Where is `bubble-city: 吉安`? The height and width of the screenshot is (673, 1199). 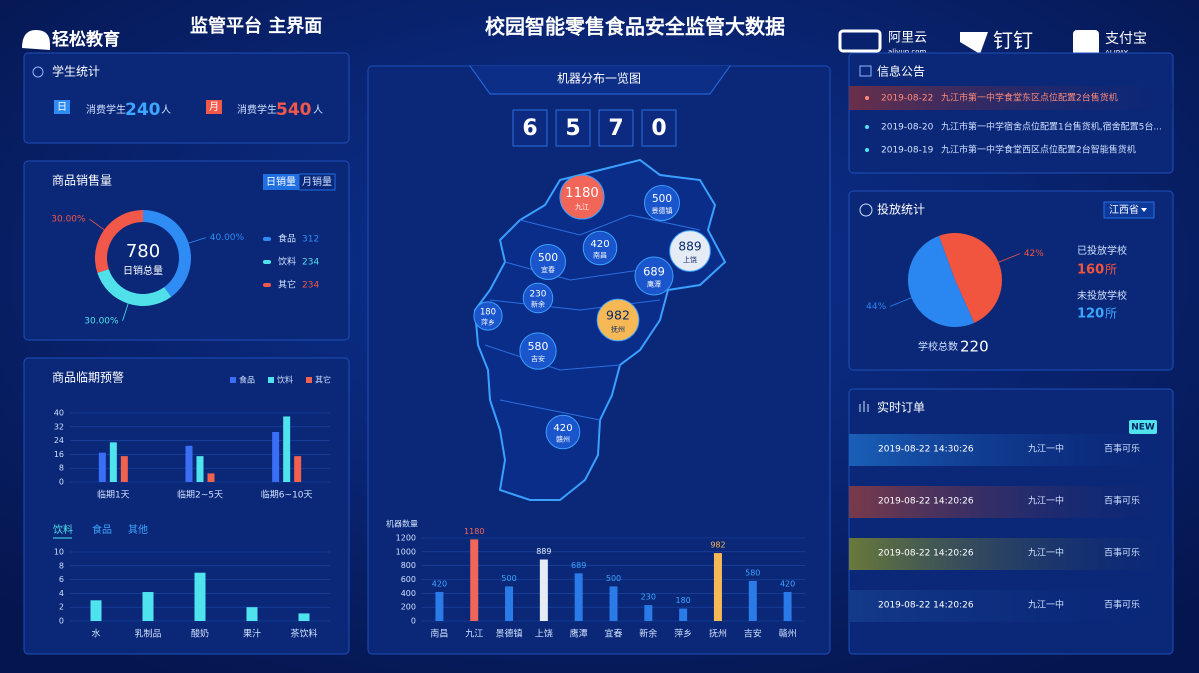 bubble-city: 吉安 is located at coordinates (538, 358).